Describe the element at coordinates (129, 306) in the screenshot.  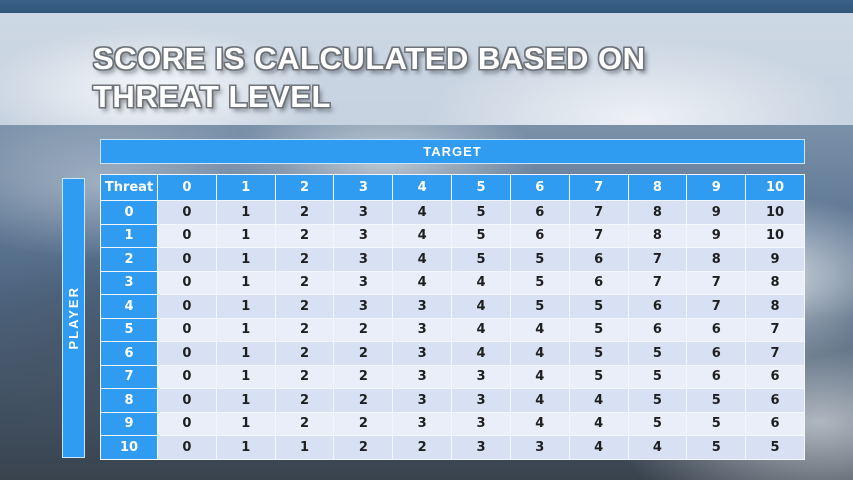
I see `row-header-threat-4: 4` at that location.